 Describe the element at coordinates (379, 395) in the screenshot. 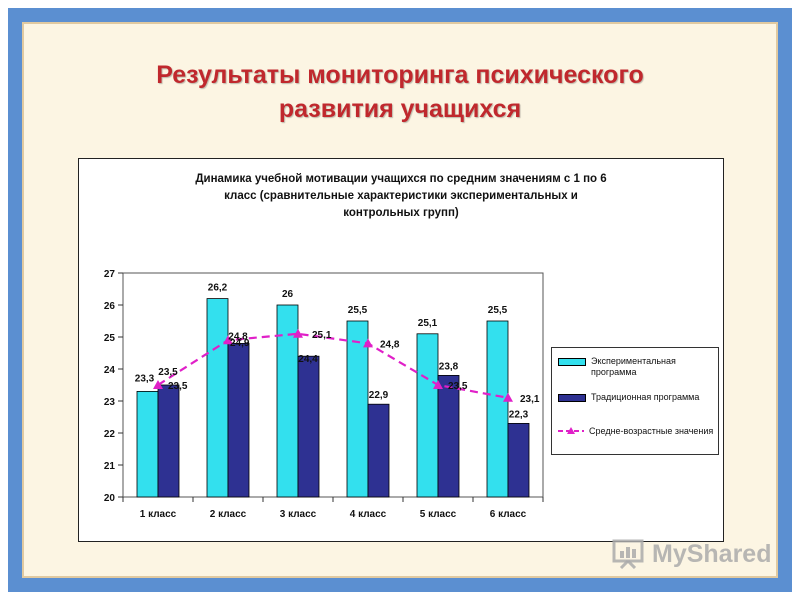

I see `data-label-traditional: 22,9` at that location.